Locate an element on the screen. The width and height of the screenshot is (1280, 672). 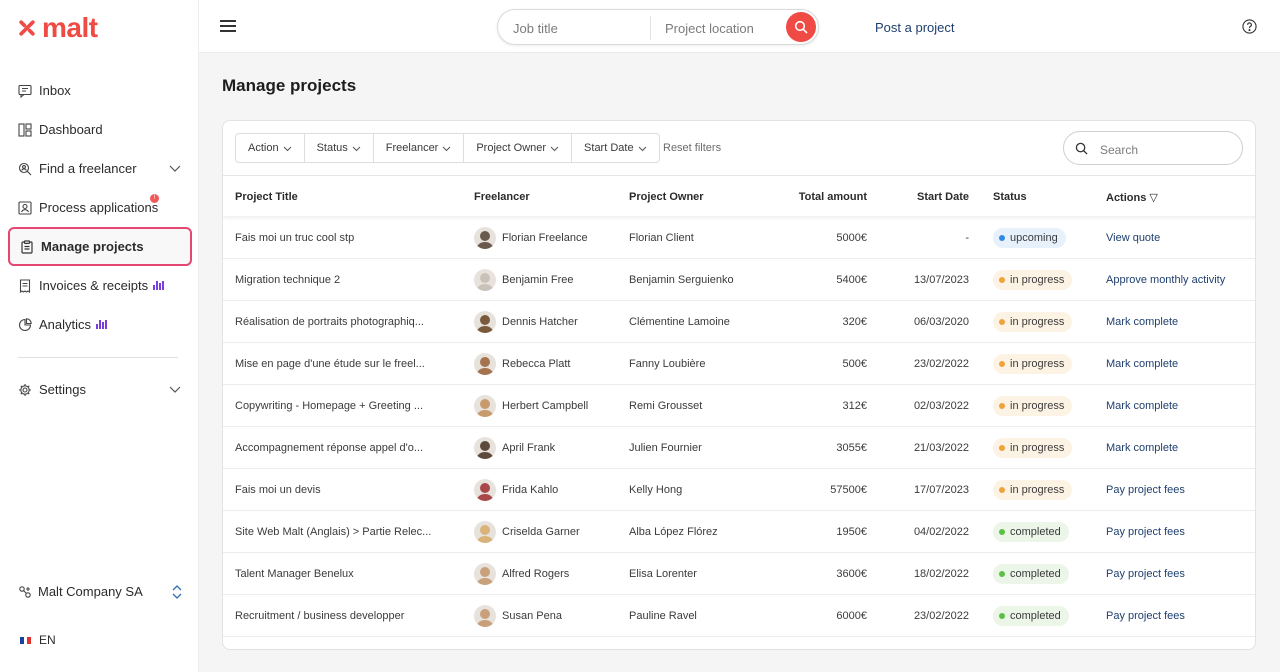
freelancer-name: April Frank is located at coordinates (529, 448).